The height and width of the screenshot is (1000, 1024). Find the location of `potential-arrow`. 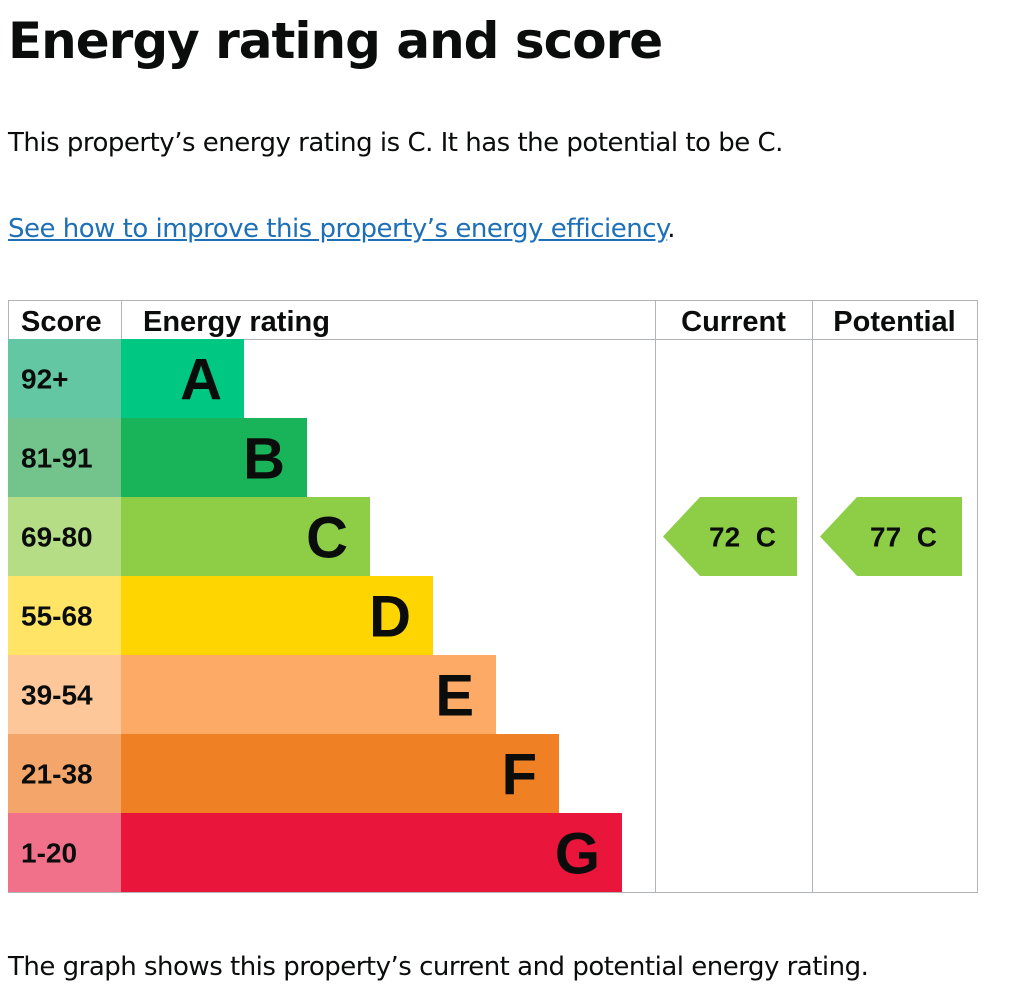

potential-arrow is located at coordinates (891, 536).